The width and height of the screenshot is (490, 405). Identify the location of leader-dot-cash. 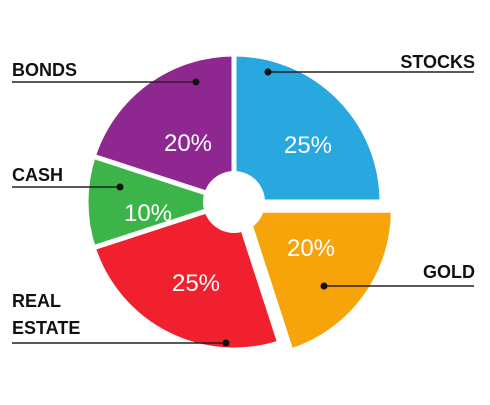
(120, 187).